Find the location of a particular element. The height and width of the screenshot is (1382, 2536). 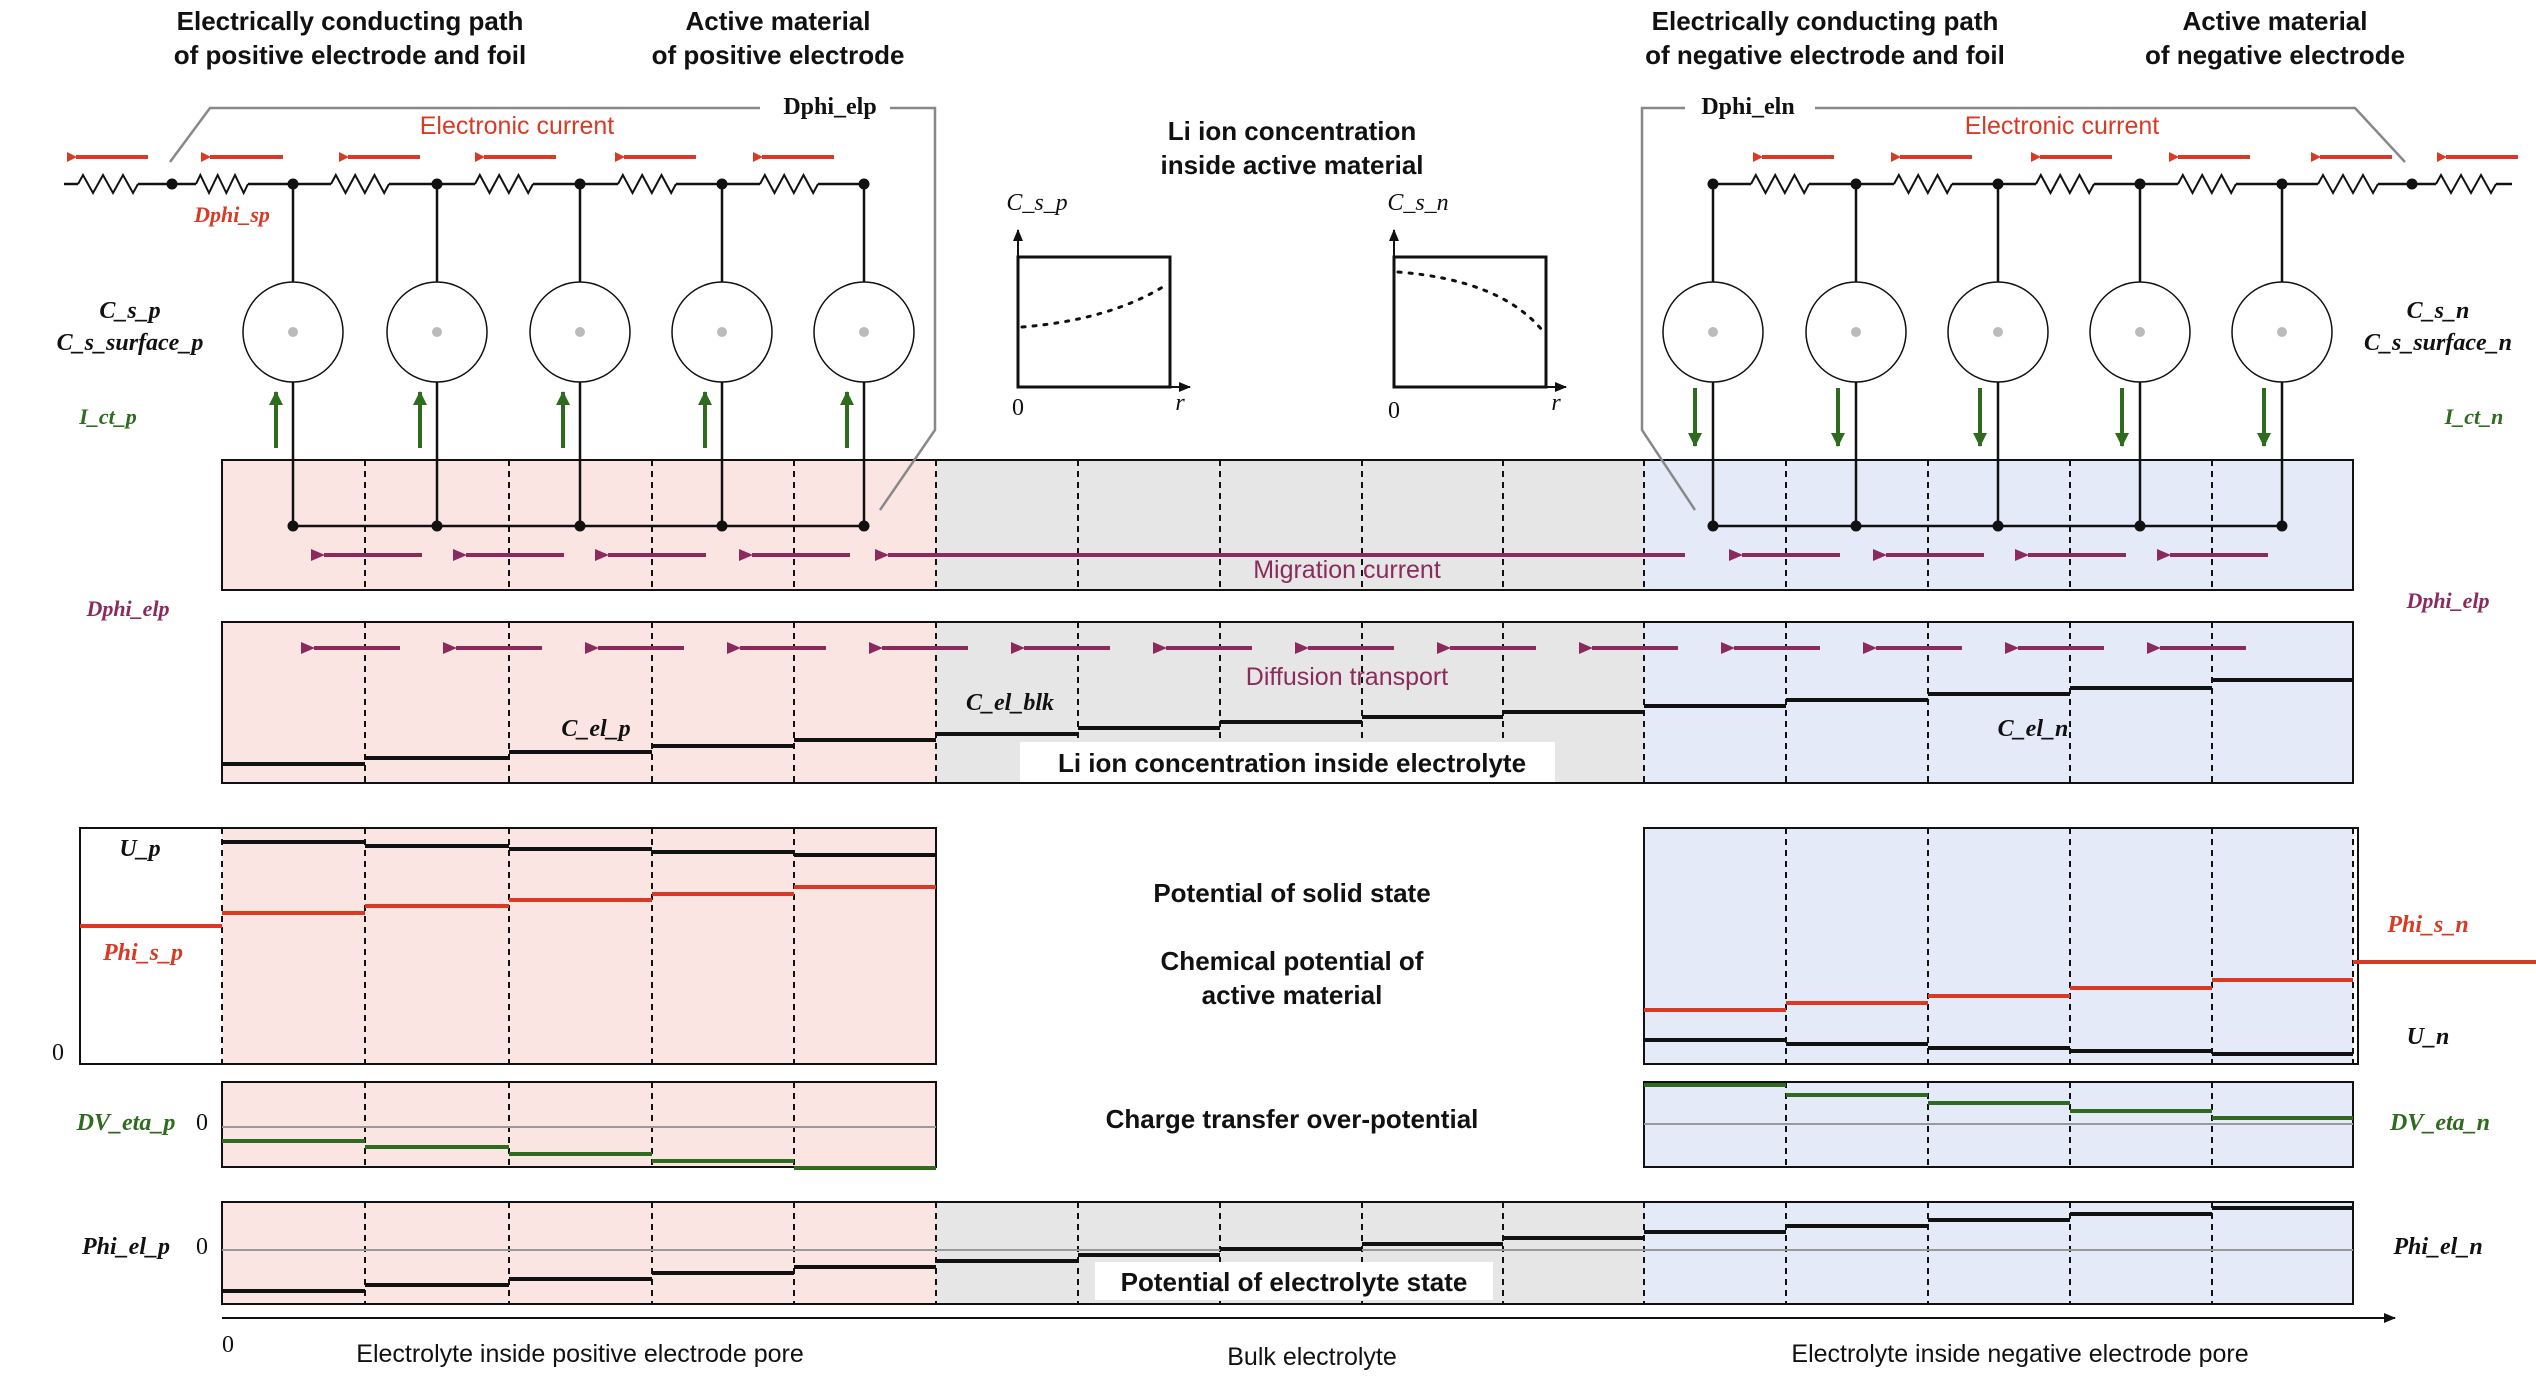

label-chem-potential-line1: Chemical potential of is located at coordinates (1292, 961).